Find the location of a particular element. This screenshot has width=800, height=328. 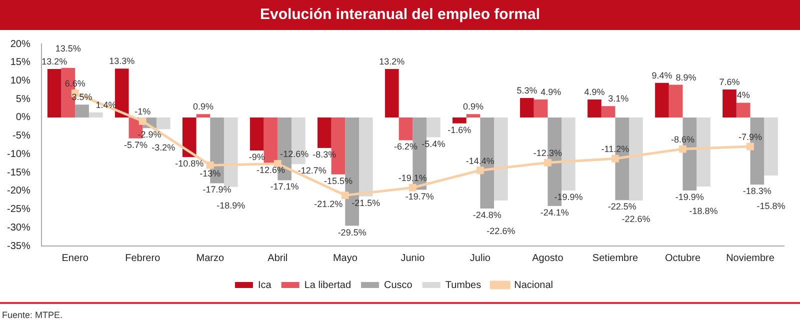

data-label: 0.9% is located at coordinates (473, 107).